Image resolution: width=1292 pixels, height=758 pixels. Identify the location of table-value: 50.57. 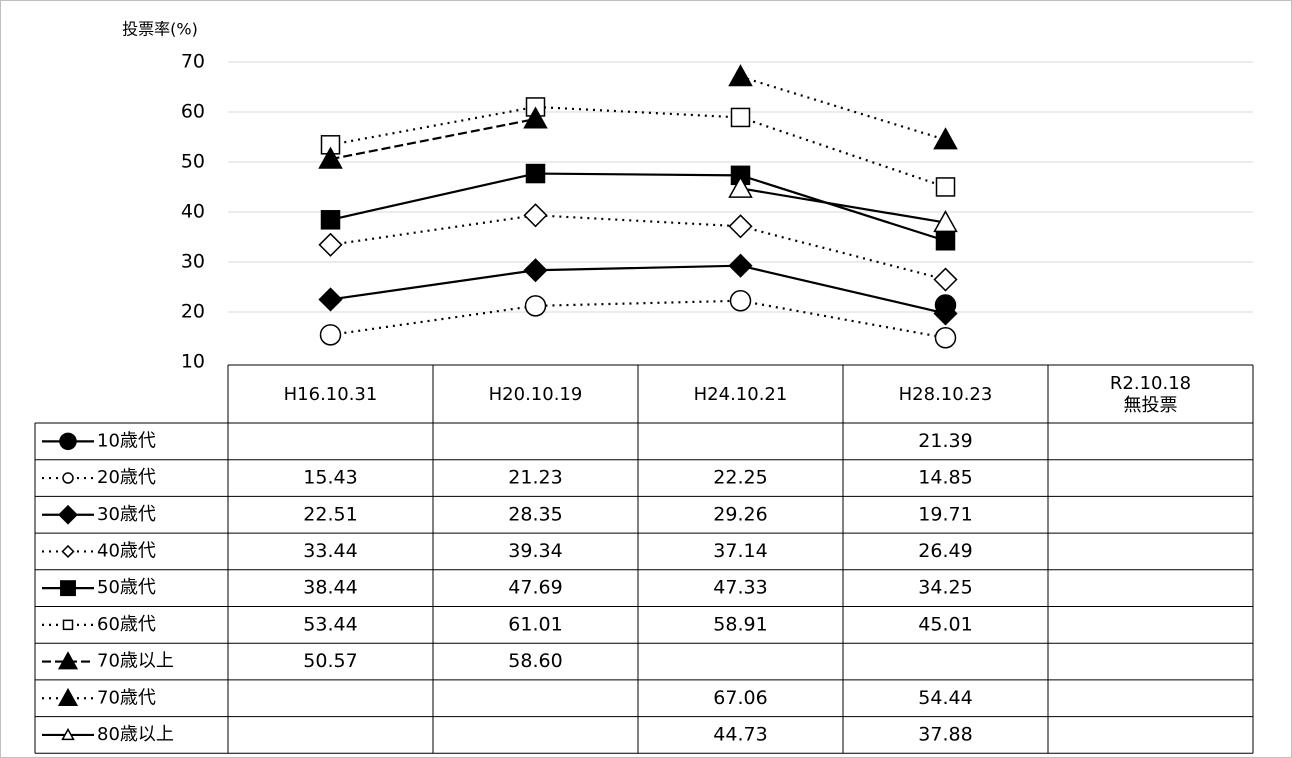
(330, 661).